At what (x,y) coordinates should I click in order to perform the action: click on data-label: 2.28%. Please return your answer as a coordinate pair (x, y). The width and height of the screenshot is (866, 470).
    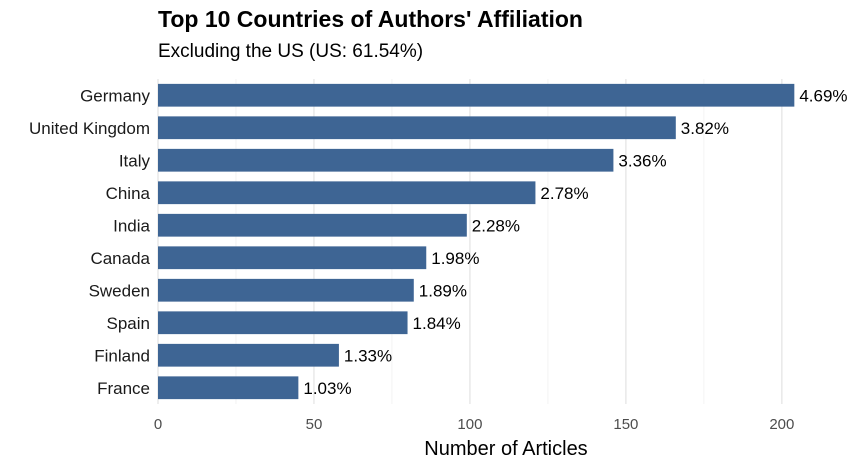
    Looking at the image, I should click on (496, 225).